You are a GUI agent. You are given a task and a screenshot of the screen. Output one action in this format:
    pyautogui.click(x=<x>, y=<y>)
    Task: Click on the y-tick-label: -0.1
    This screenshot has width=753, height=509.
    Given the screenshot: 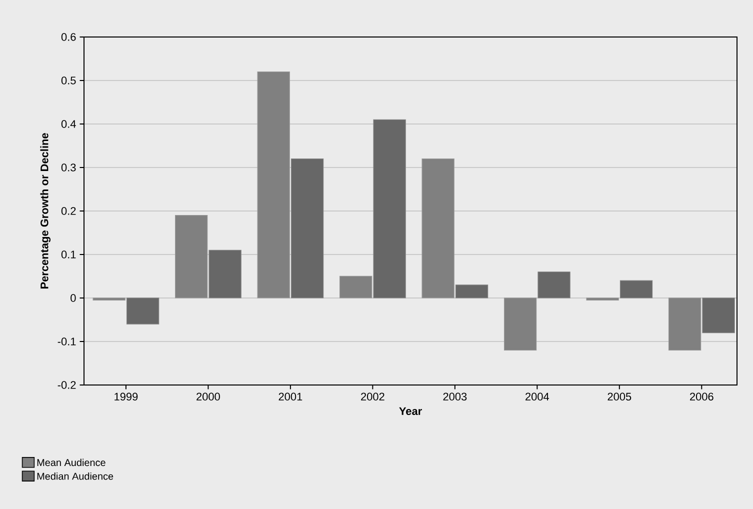 What is the action you would take?
    pyautogui.click(x=67, y=342)
    